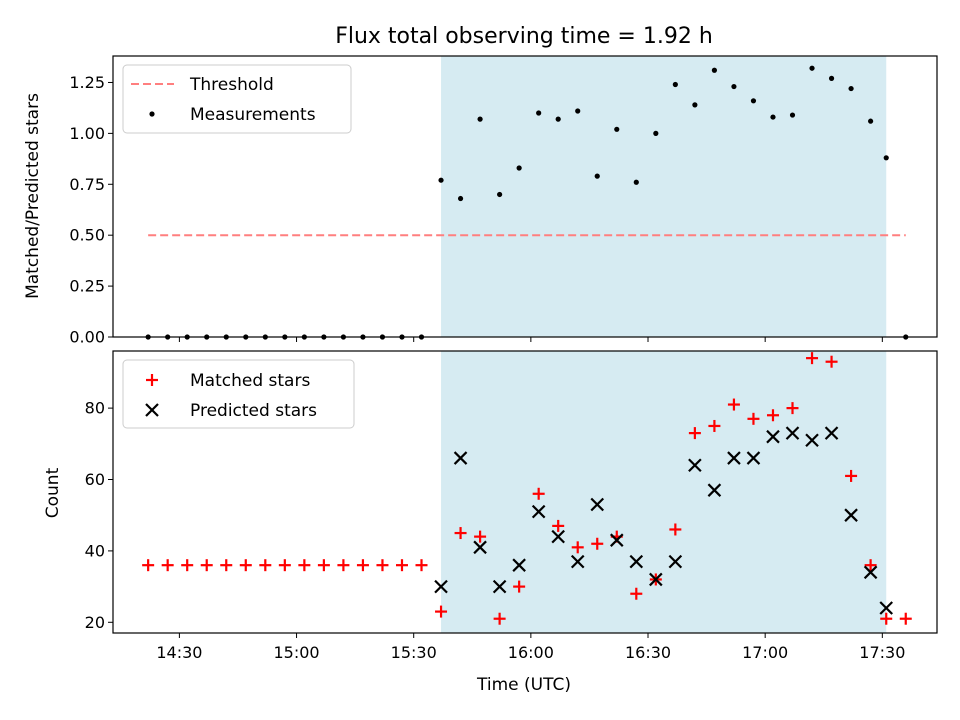 The image size is (960, 720). I want to click on y-tick-label: 0.00, so click(87, 337).